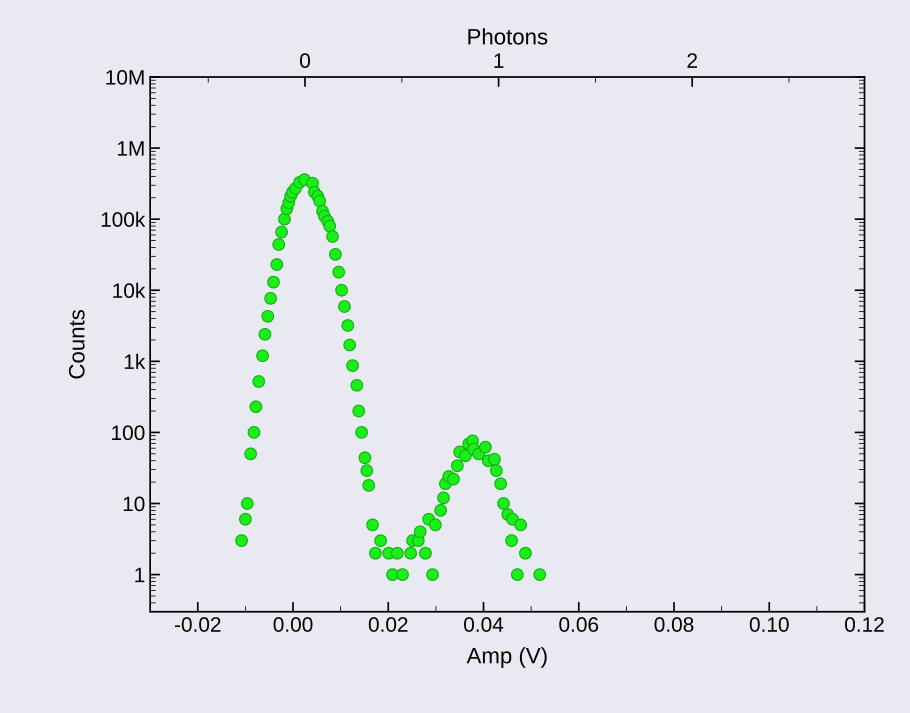  Describe the element at coordinates (674, 624) in the screenshot. I see `x-tick-label: 0.08` at that location.